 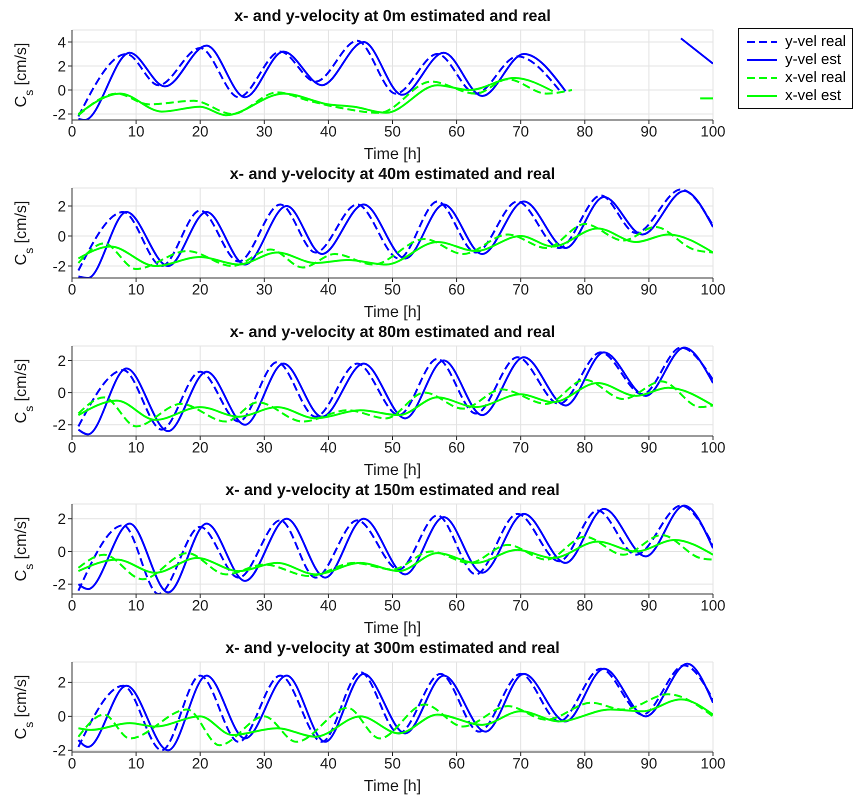 What do you see at coordinates (395, 549) in the screenshot?
I see `line-series` at bounding box center [395, 549].